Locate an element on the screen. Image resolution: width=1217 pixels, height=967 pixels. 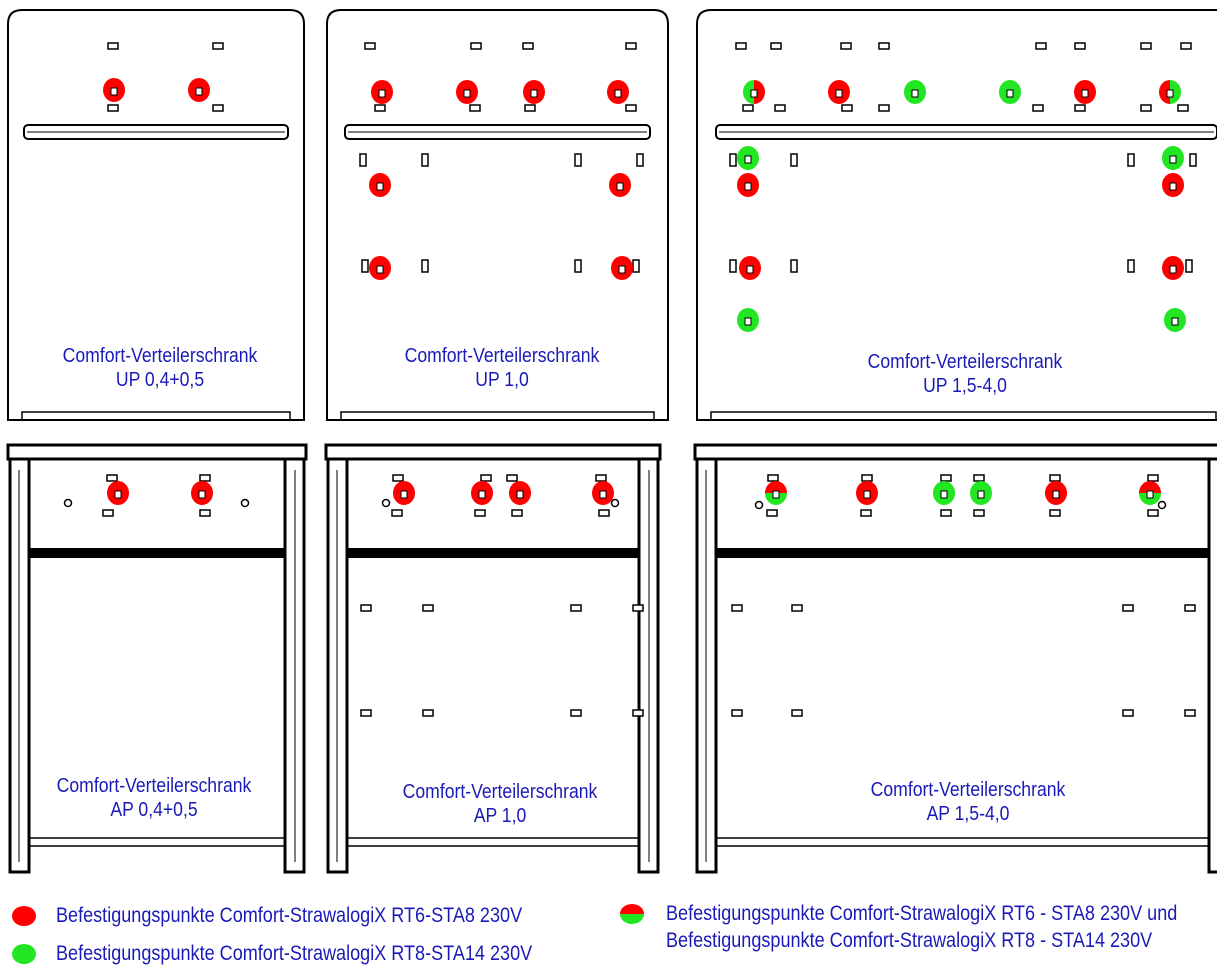
label-up-10: Comfort-Verteilerschrank UP 1,0 is located at coordinates (502, 368).